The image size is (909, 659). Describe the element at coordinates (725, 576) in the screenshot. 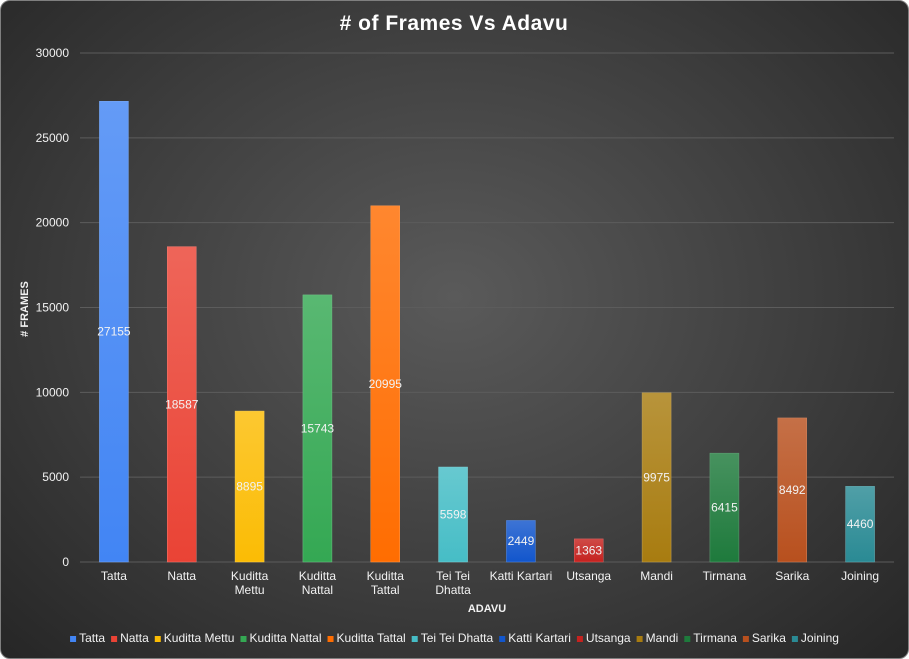

I see `x-tick-label: Tirmana` at that location.